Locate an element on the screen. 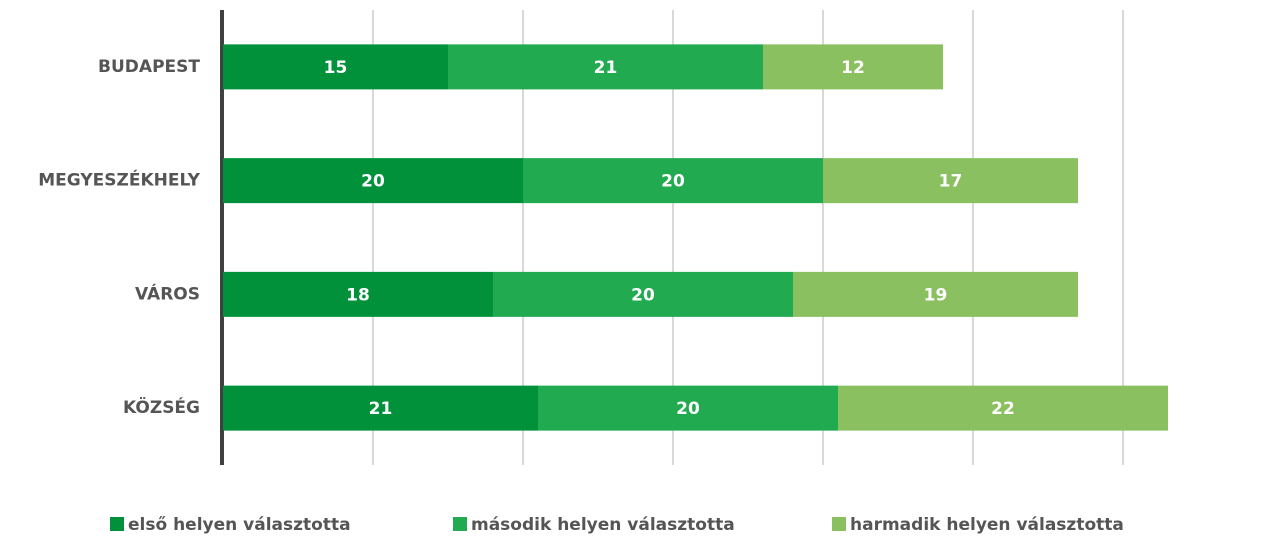 The height and width of the screenshot is (539, 1269). value-label: 15 is located at coordinates (336, 68).